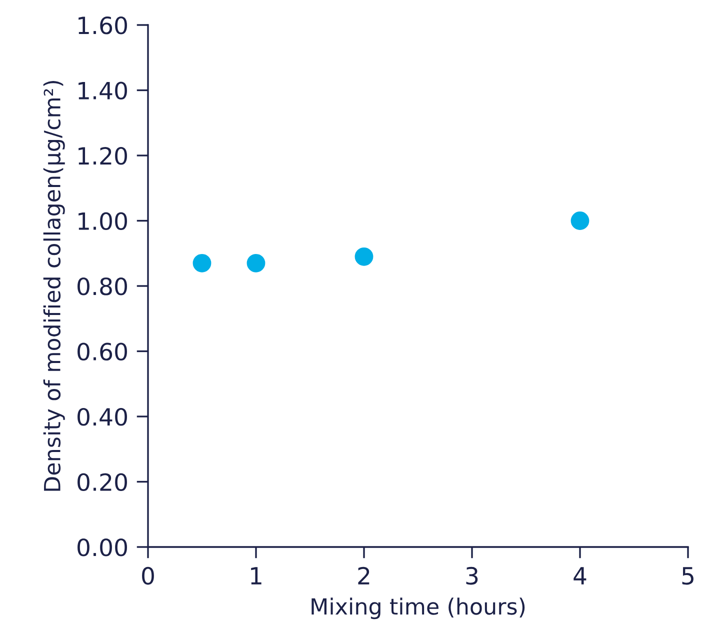  What do you see at coordinates (256, 575) in the screenshot?
I see `x-tick-label: 1` at bounding box center [256, 575].